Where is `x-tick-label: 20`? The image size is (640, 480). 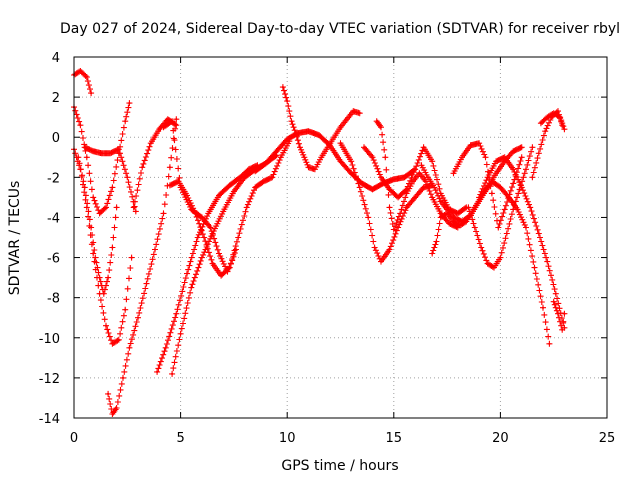
x-tick-label: 20 is located at coordinates (500, 438).